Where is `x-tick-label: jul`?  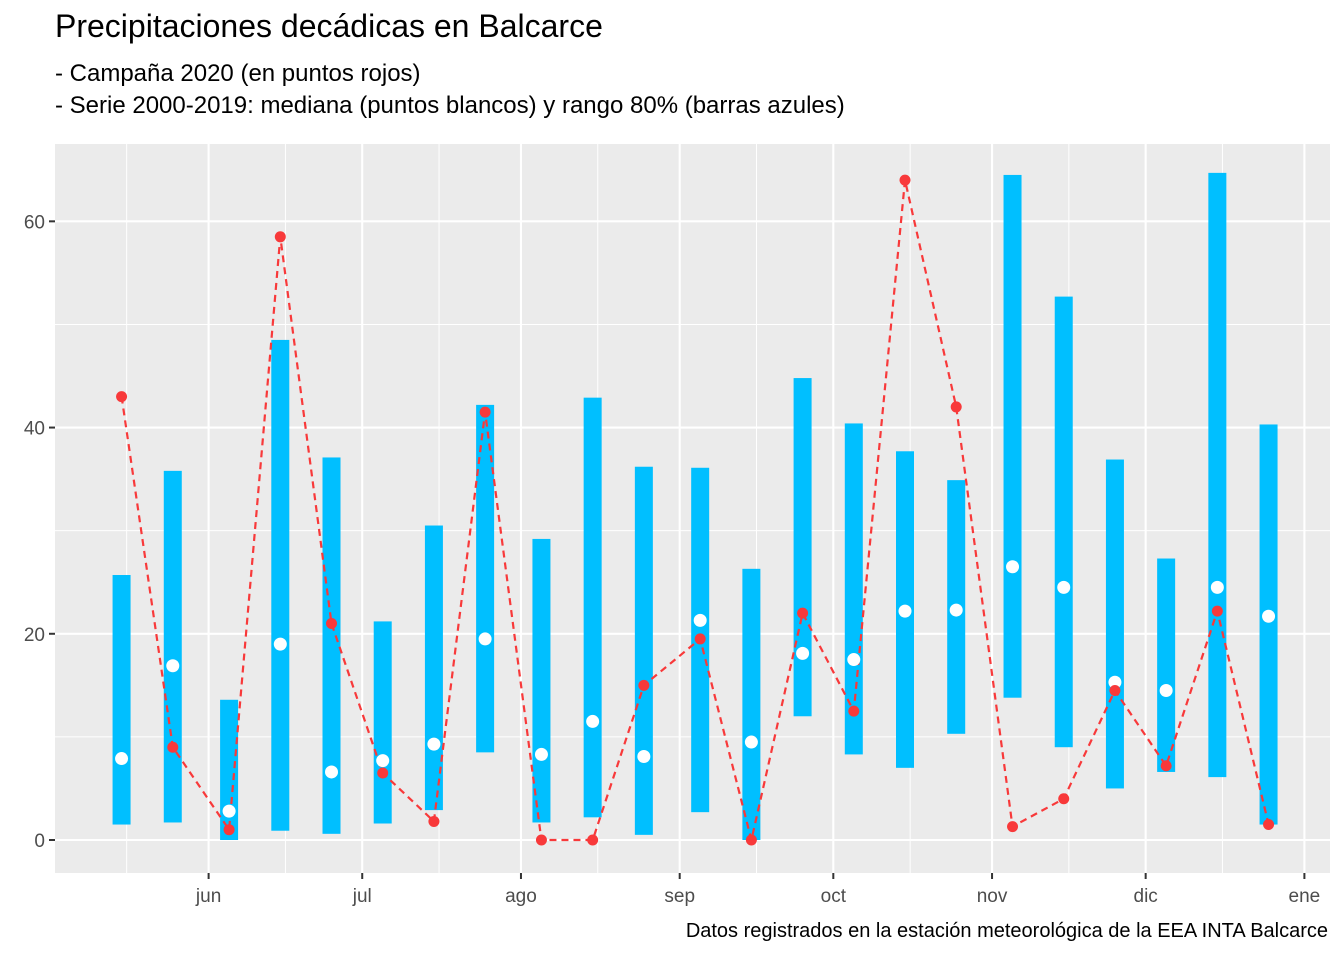
x-tick-label: jul is located at coordinates (362, 896).